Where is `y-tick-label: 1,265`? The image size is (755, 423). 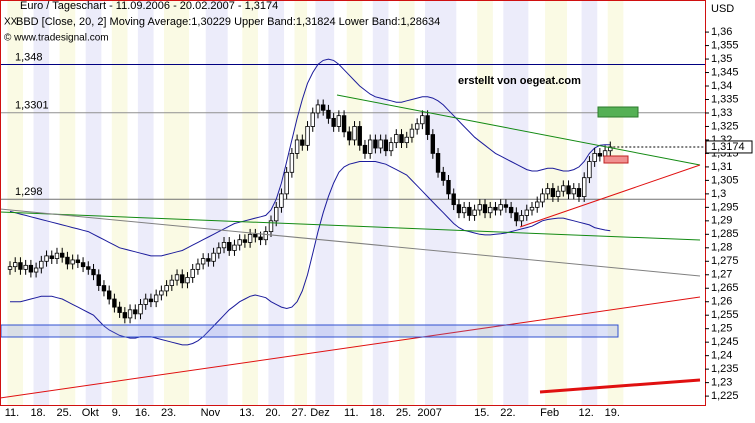
y-tick-label: 1,265 is located at coordinates (725, 288).